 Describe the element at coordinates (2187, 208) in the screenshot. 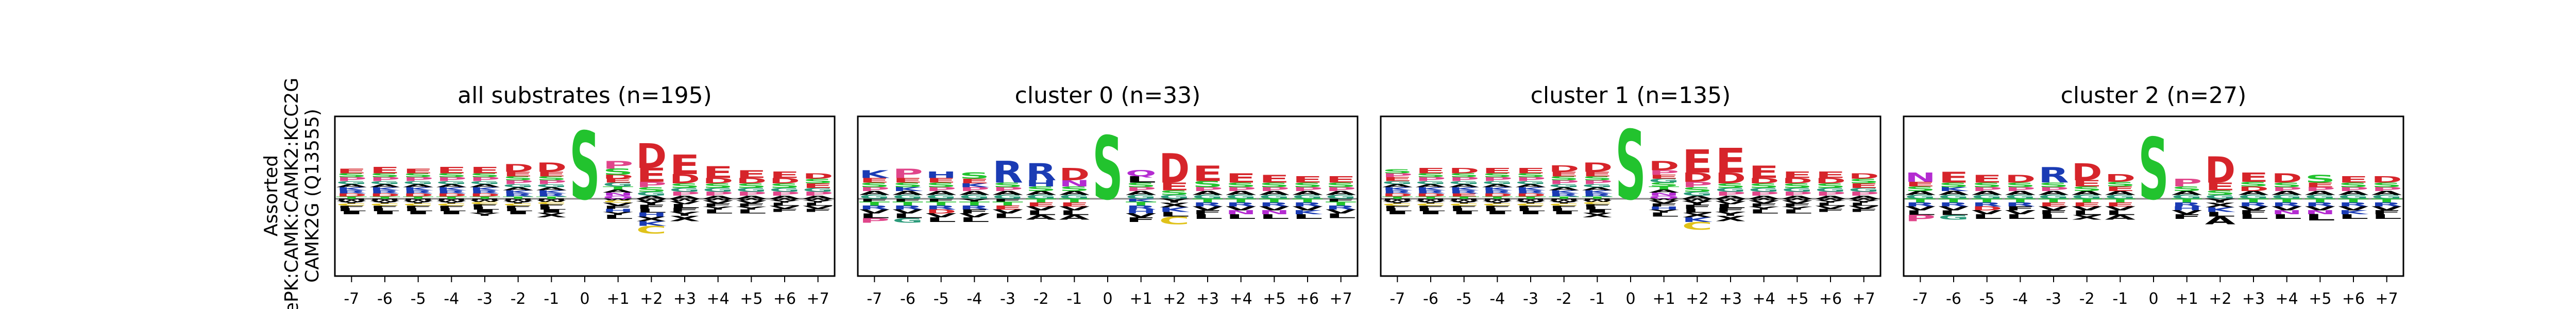

I see `logo-letter-H: H` at that location.